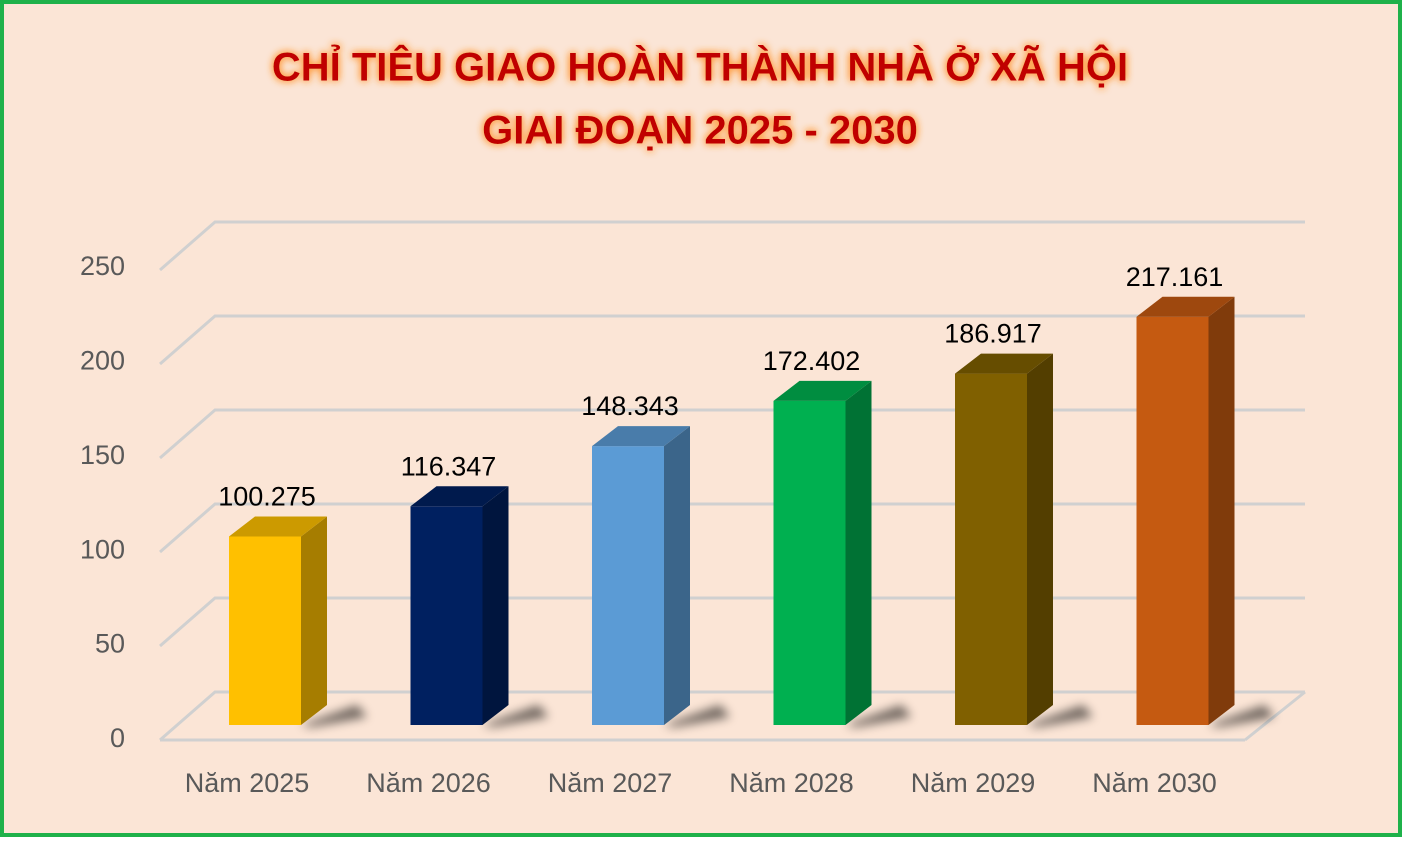 The height and width of the screenshot is (842, 1402). What do you see at coordinates (973, 783) in the screenshot?
I see `x-tick-label: Năm 2029` at bounding box center [973, 783].